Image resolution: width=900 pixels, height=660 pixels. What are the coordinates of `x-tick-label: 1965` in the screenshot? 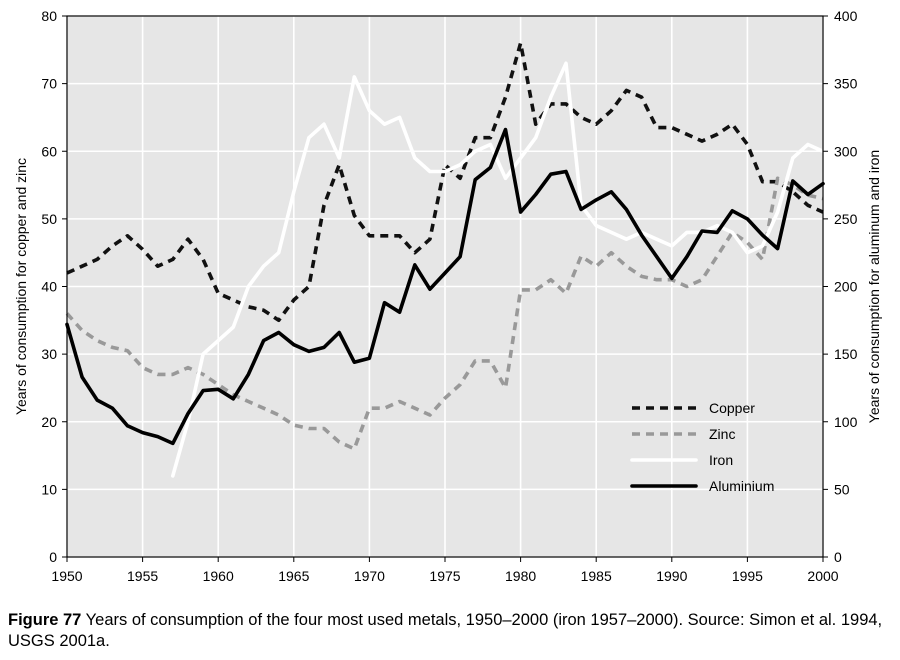 It's located at (293, 576).